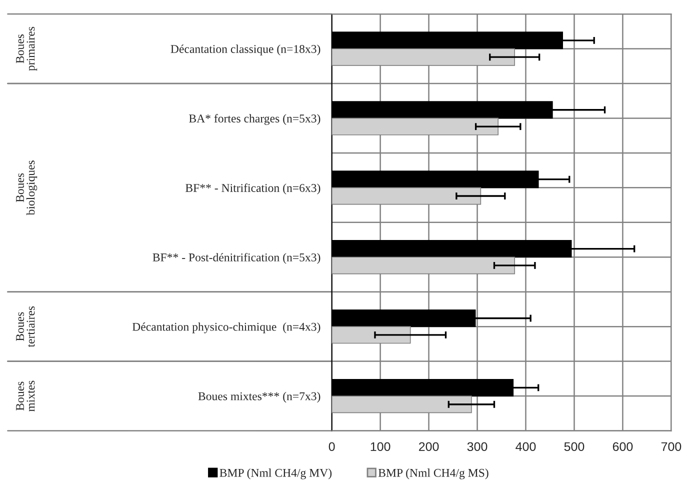  What do you see at coordinates (331, 447) in the screenshot?
I see `x-tick-label: 0` at bounding box center [331, 447].